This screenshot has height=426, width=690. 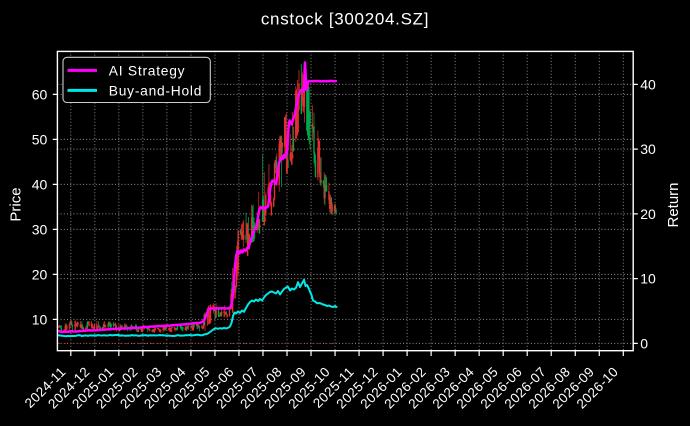 I want to click on svg-text: Return, so click(x=673, y=204).